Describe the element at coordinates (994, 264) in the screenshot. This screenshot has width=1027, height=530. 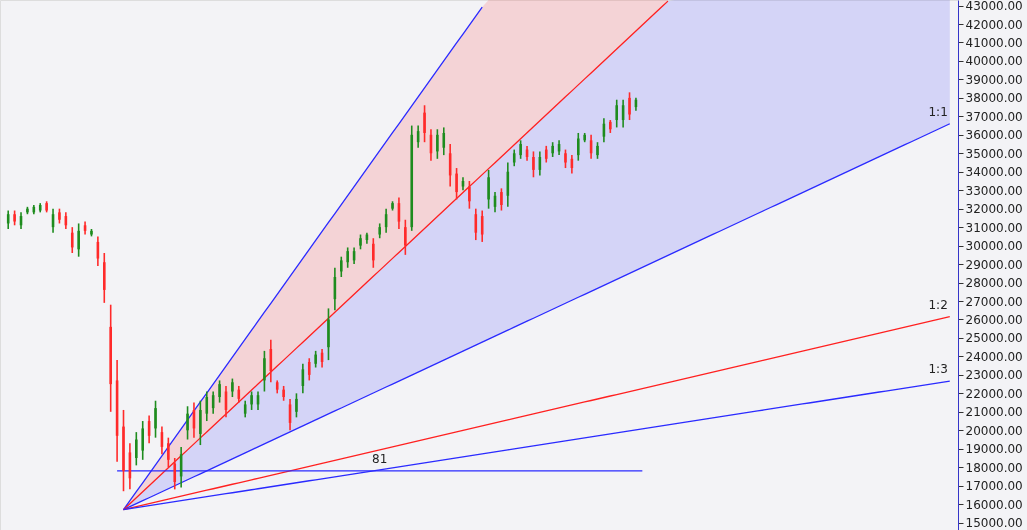
I see `y-tick-label: 29000.00` at that location.